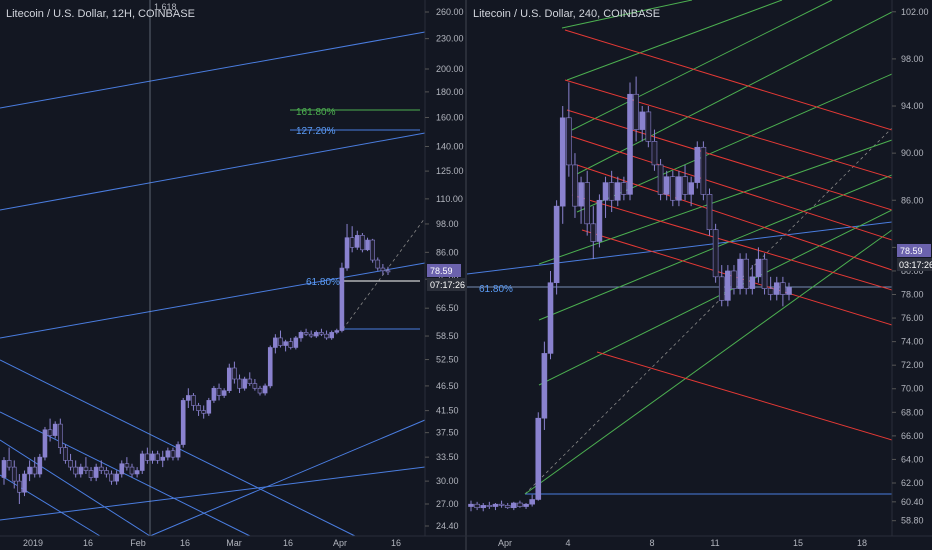 The width and height of the screenshot is (932, 550). What do you see at coordinates (699, 541) in the screenshot?
I see `time-axis-right: Apr 4 8 11 15 18` at bounding box center [699, 541].